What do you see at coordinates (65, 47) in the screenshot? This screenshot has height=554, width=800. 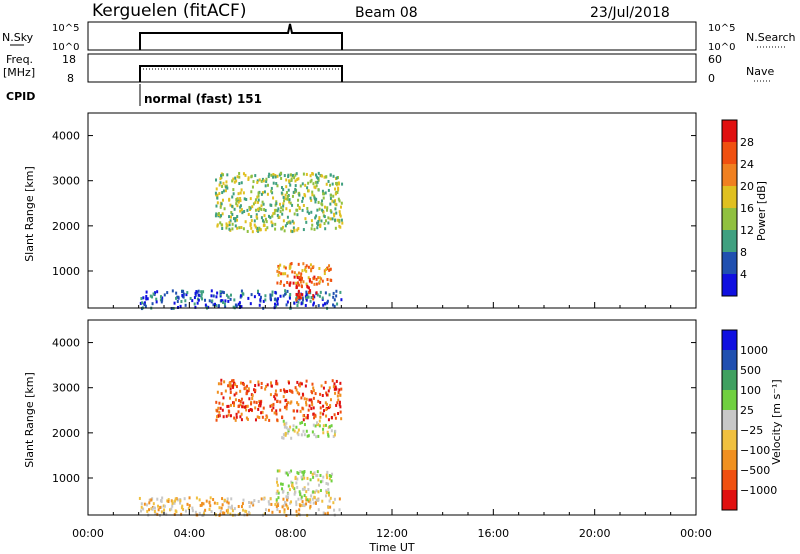 I see `nsky-tick-bottom: 10^0` at bounding box center [65, 47].